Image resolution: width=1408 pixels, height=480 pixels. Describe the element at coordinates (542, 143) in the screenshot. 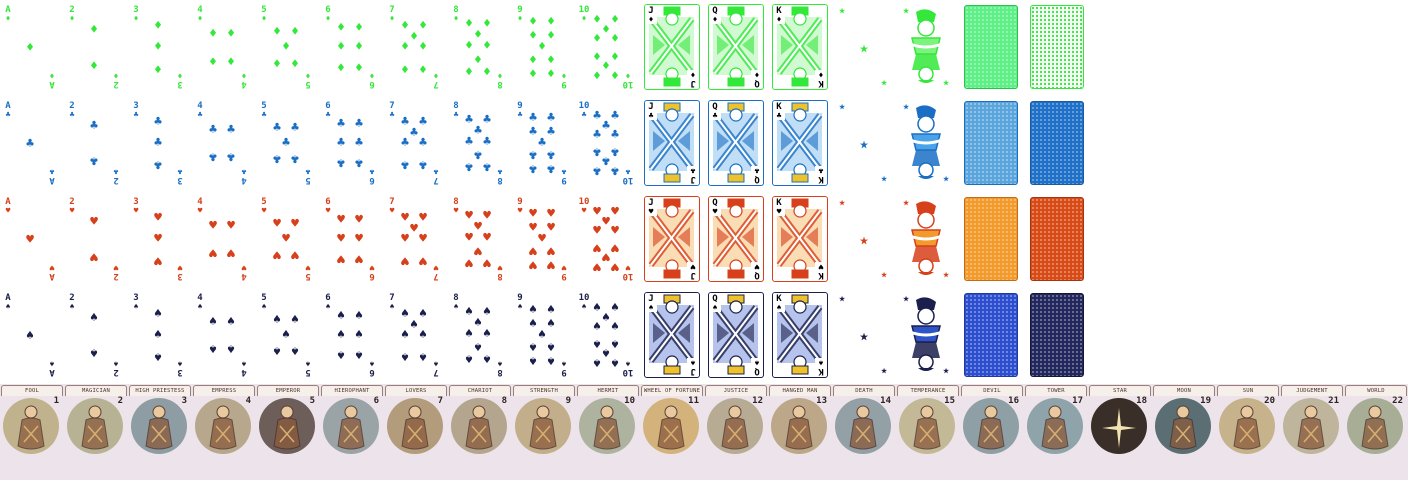

I see `card-9-of-clubs: 9 ♣ 9 ♣ ♣ ♣ ♣ ♣ ♣ ♣ ♣ ♣ ♣` at that location.